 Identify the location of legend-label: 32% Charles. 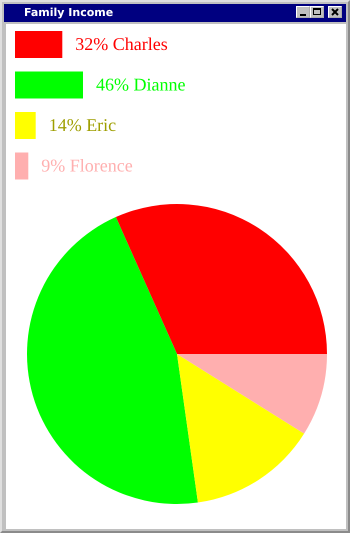
(121, 44).